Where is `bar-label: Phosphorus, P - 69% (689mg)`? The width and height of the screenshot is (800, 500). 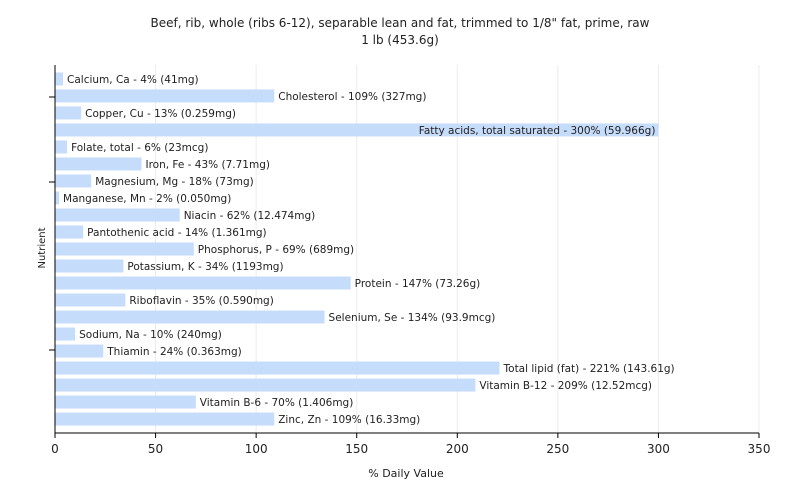 bar-label: Phosphorus, P - 69% (689mg) is located at coordinates (276, 250).